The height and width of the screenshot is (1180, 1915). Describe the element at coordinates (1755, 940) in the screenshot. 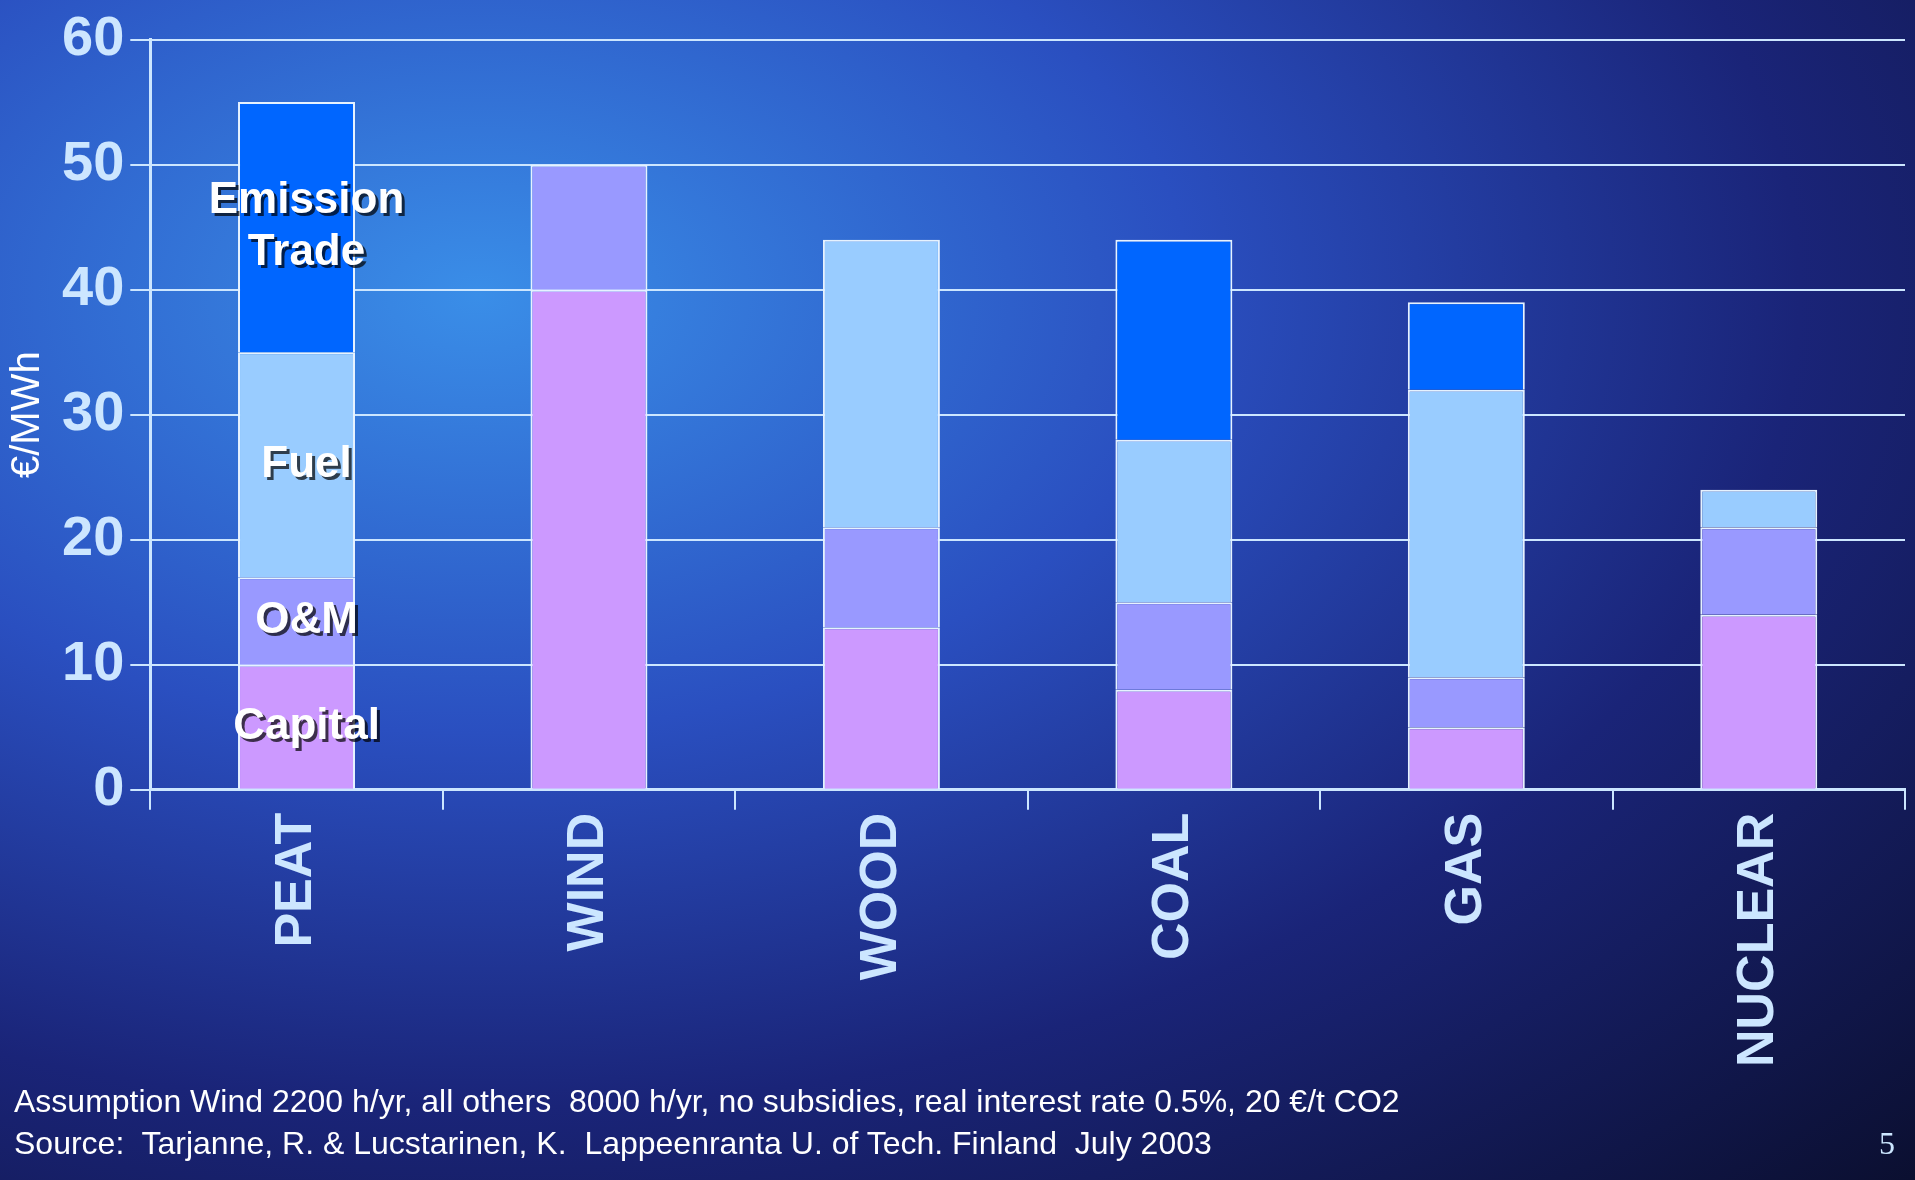

I see `x-tick-label: NUCLEAR` at that location.